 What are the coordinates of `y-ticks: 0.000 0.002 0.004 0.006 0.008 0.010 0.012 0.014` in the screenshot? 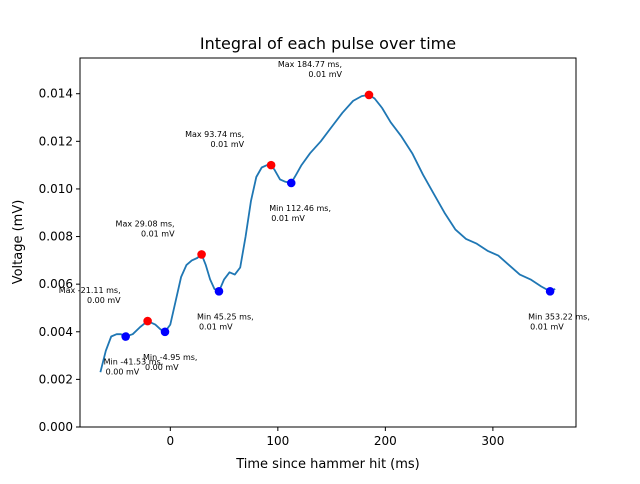 It's located at (59, 260).